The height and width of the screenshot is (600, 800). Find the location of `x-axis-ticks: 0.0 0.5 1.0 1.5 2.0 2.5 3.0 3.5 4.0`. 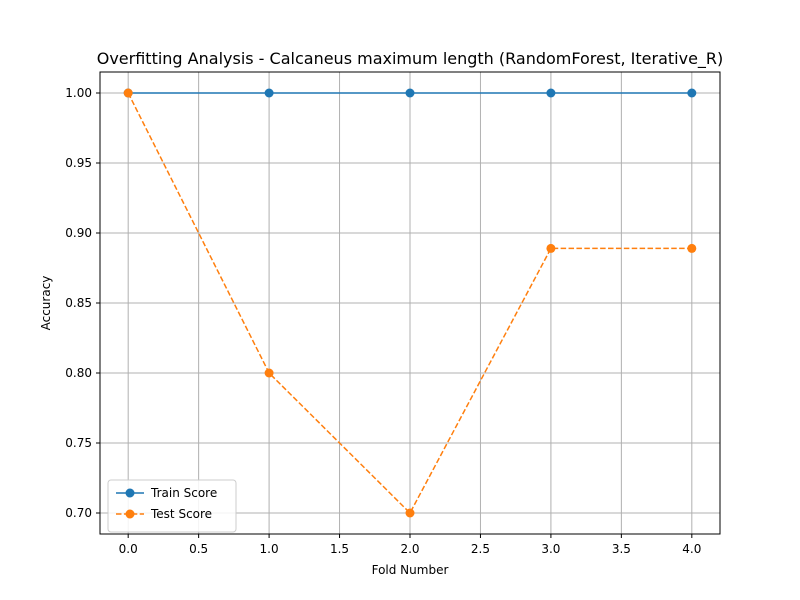

x-axis-ticks: 0.0 0.5 1.0 1.5 2.0 2.5 3.0 3.5 4.0 is located at coordinates (410, 545).